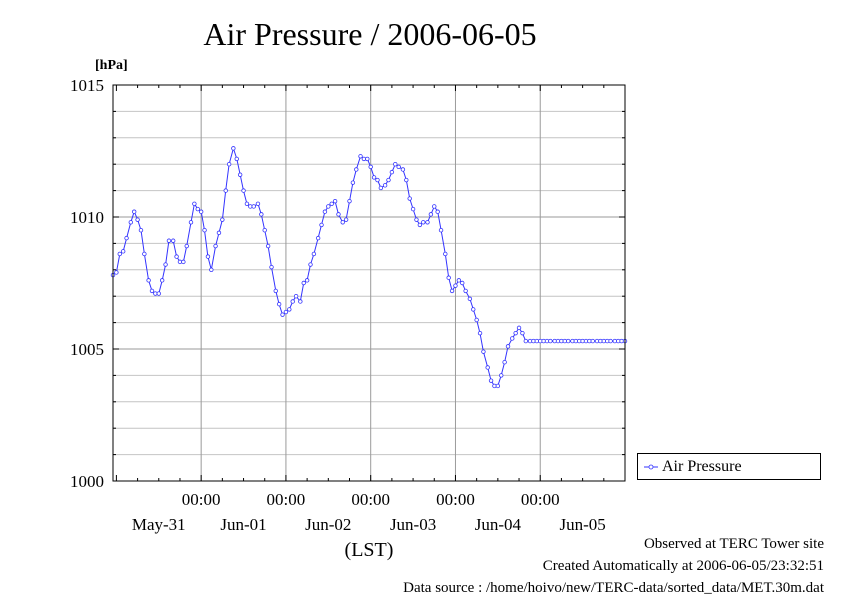 The image size is (842, 597). What do you see at coordinates (328, 524) in the screenshot?
I see `x-date-label: Jun-02` at bounding box center [328, 524].